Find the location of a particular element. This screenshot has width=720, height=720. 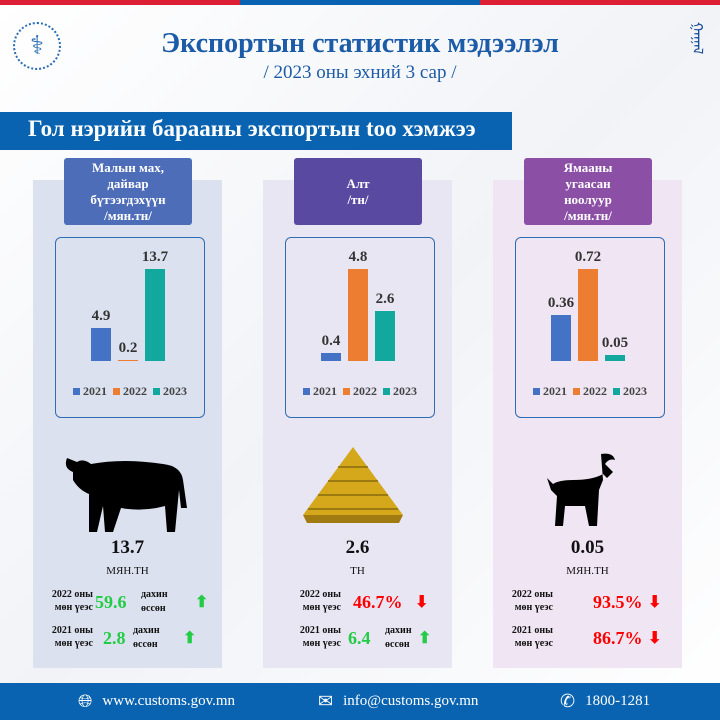

bar-value-label: 13.7 is located at coordinates (155, 257).